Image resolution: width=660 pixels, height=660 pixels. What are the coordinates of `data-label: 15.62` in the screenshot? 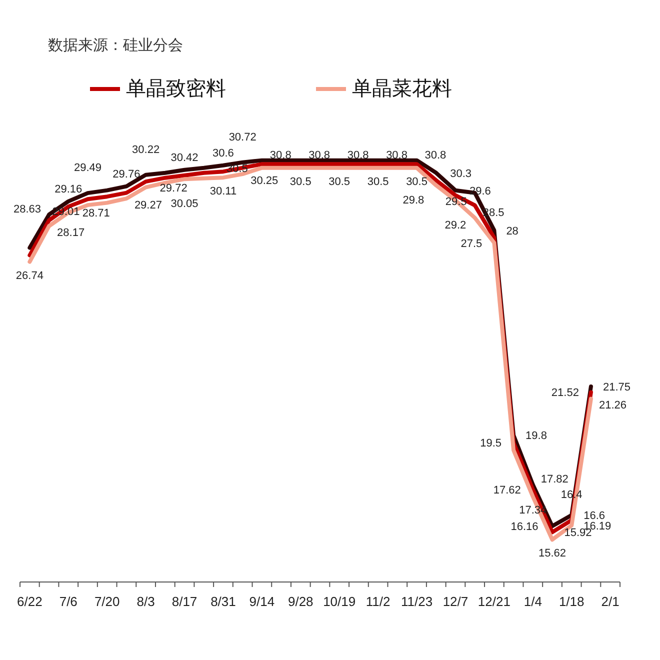 It's located at (552, 554).